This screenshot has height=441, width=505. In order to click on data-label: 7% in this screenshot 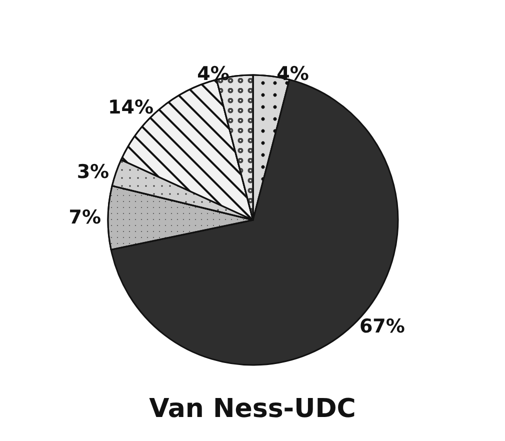, I will do `click(85, 217)`.